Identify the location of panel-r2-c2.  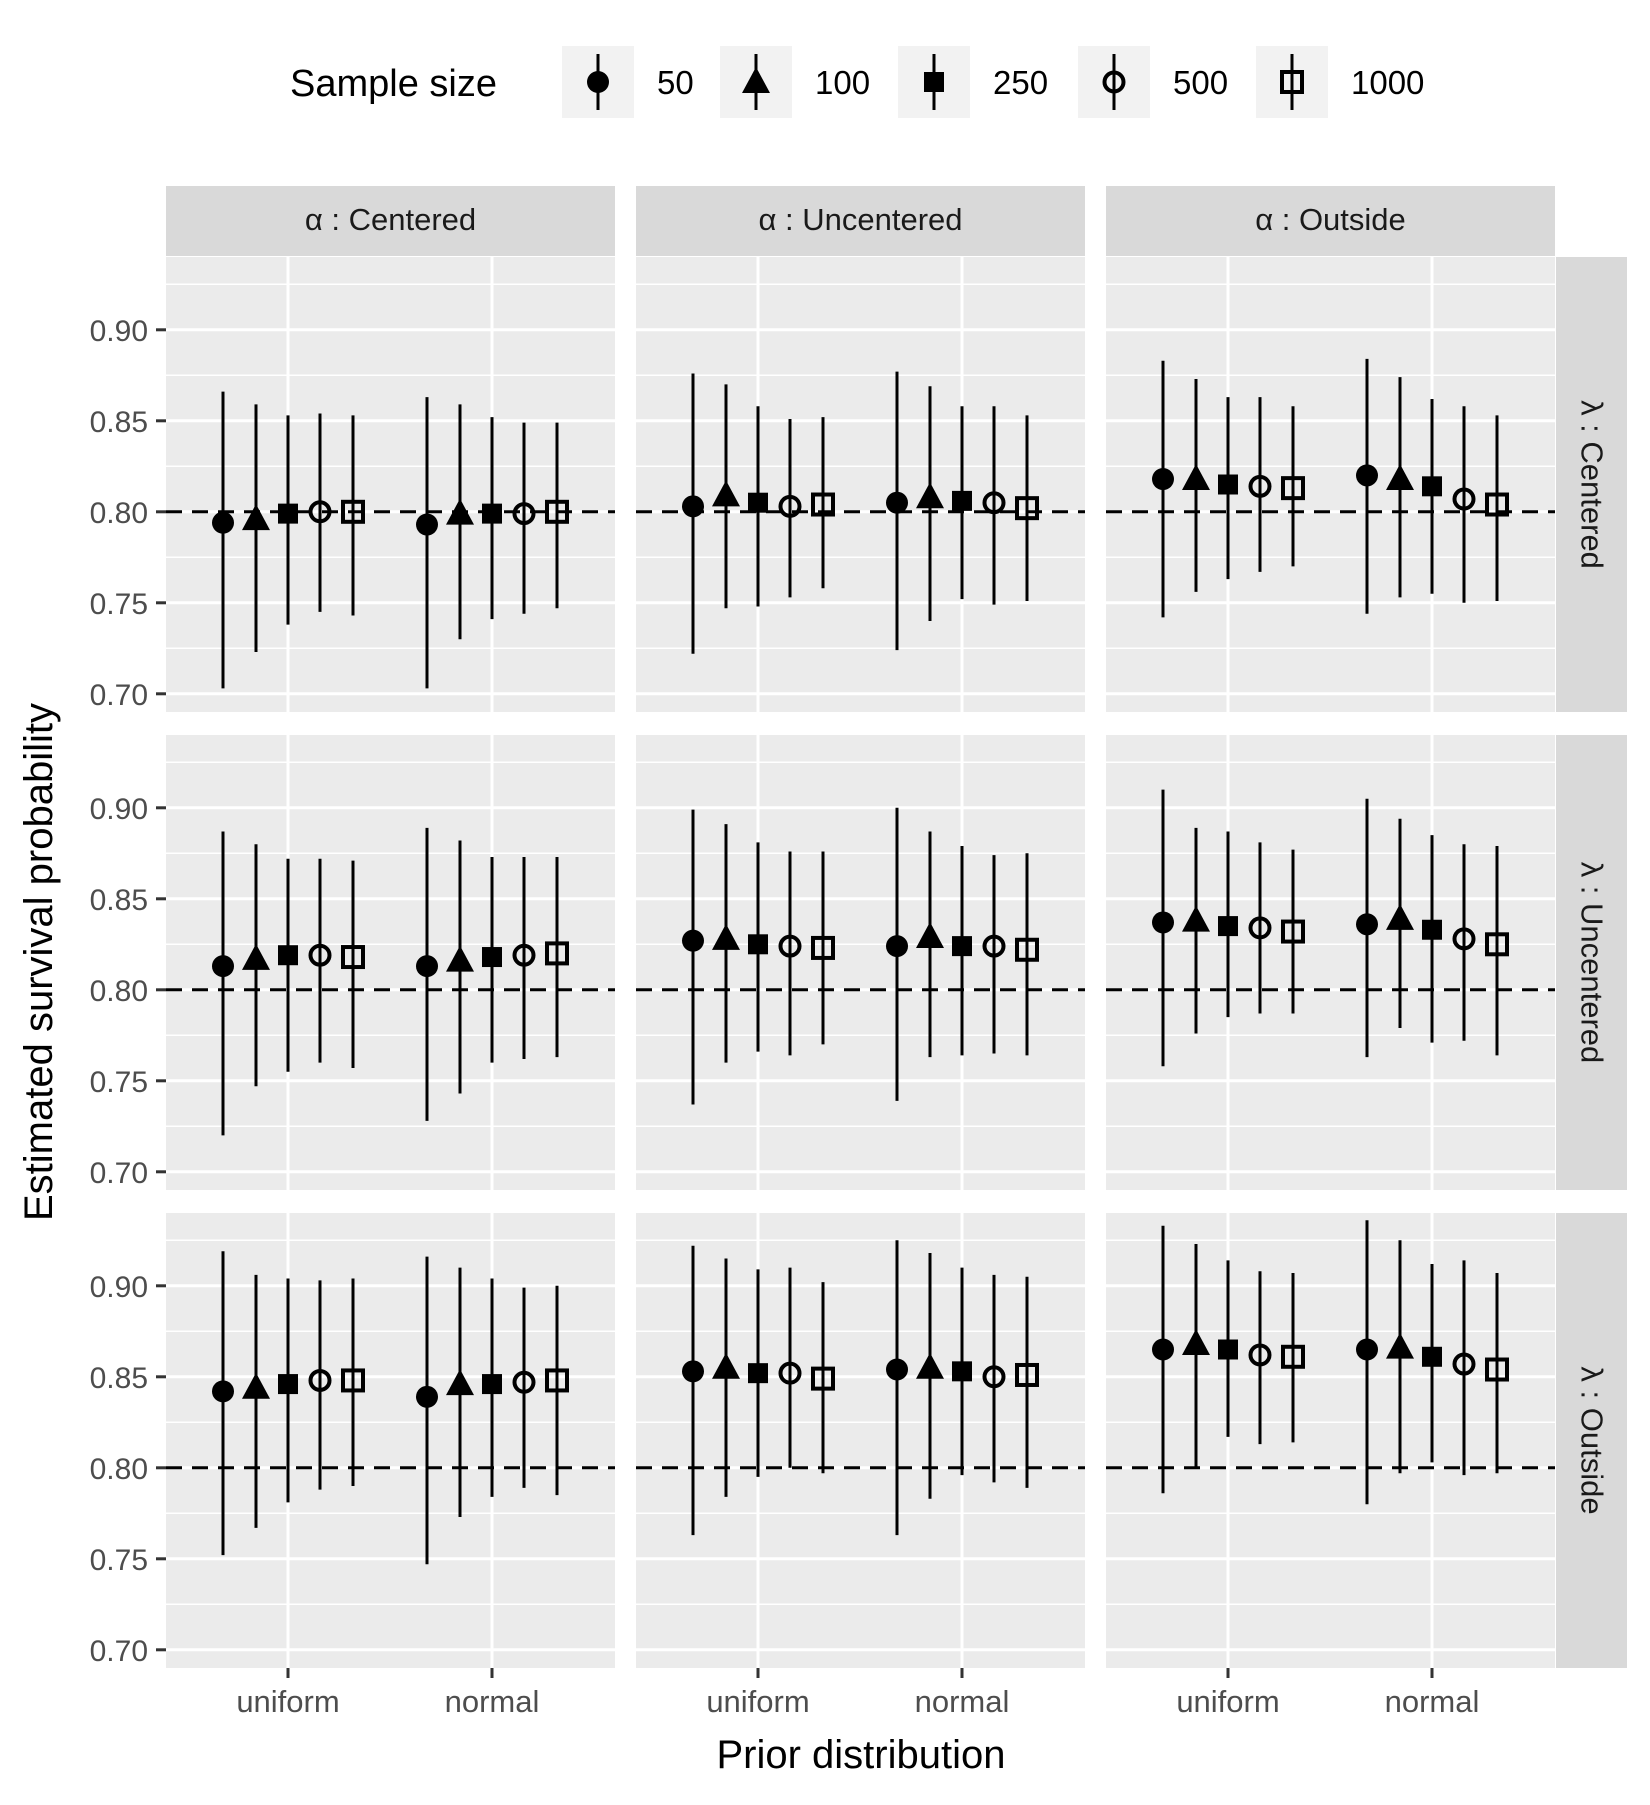
(1330, 1440).